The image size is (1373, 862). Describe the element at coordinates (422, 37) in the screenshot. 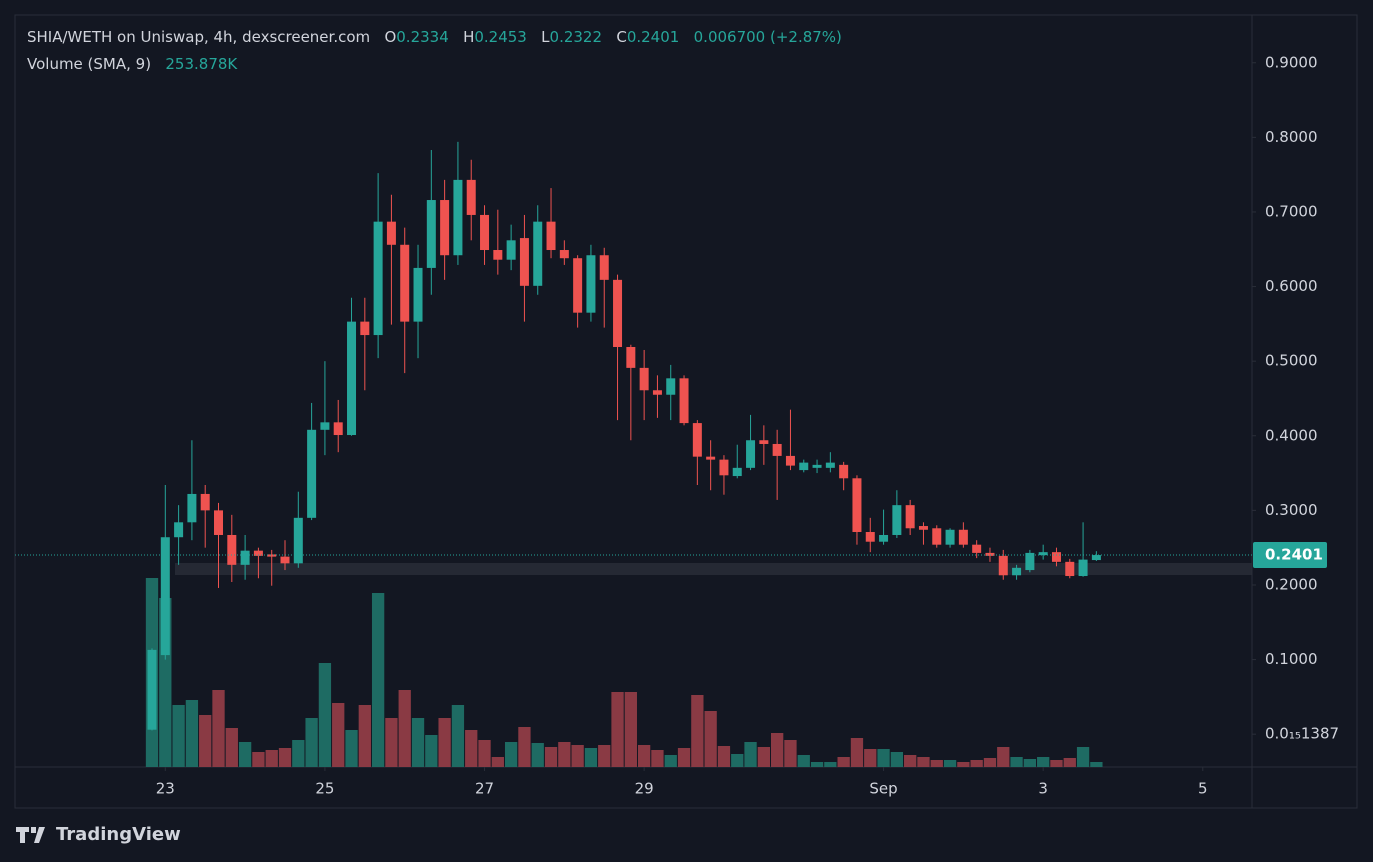

I see `o-value: 0.2334` at that location.